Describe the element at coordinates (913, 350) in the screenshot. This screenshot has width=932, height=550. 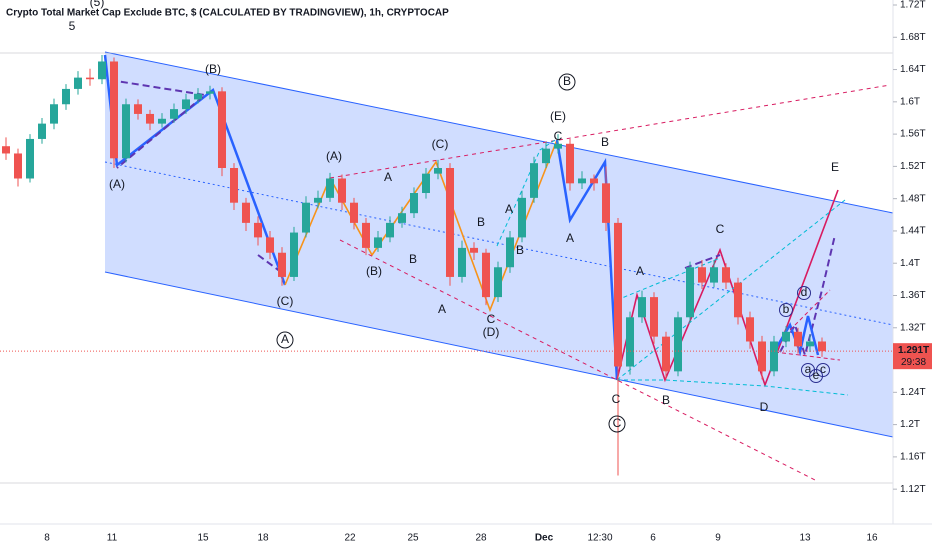
I see `last-price-label: 1.291T` at that location.